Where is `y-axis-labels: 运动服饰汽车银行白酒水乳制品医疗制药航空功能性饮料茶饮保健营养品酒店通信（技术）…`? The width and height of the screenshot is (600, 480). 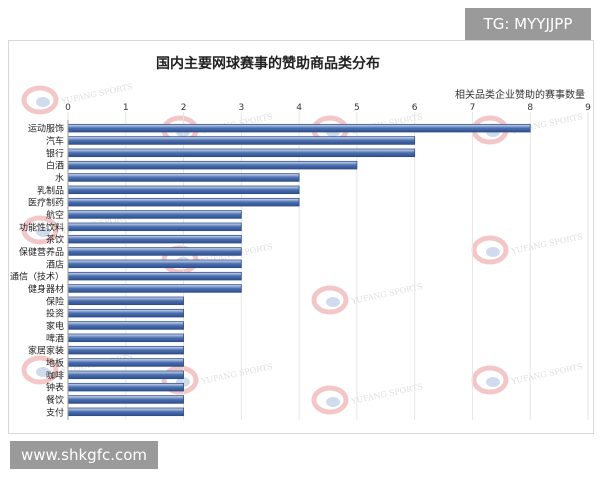 y-axis-labels: 运动服饰汽车银行白酒水乳制品医疗制药航空功能性饮料茶饮保健营养品酒店通信（技术）… is located at coordinates (37, 271).